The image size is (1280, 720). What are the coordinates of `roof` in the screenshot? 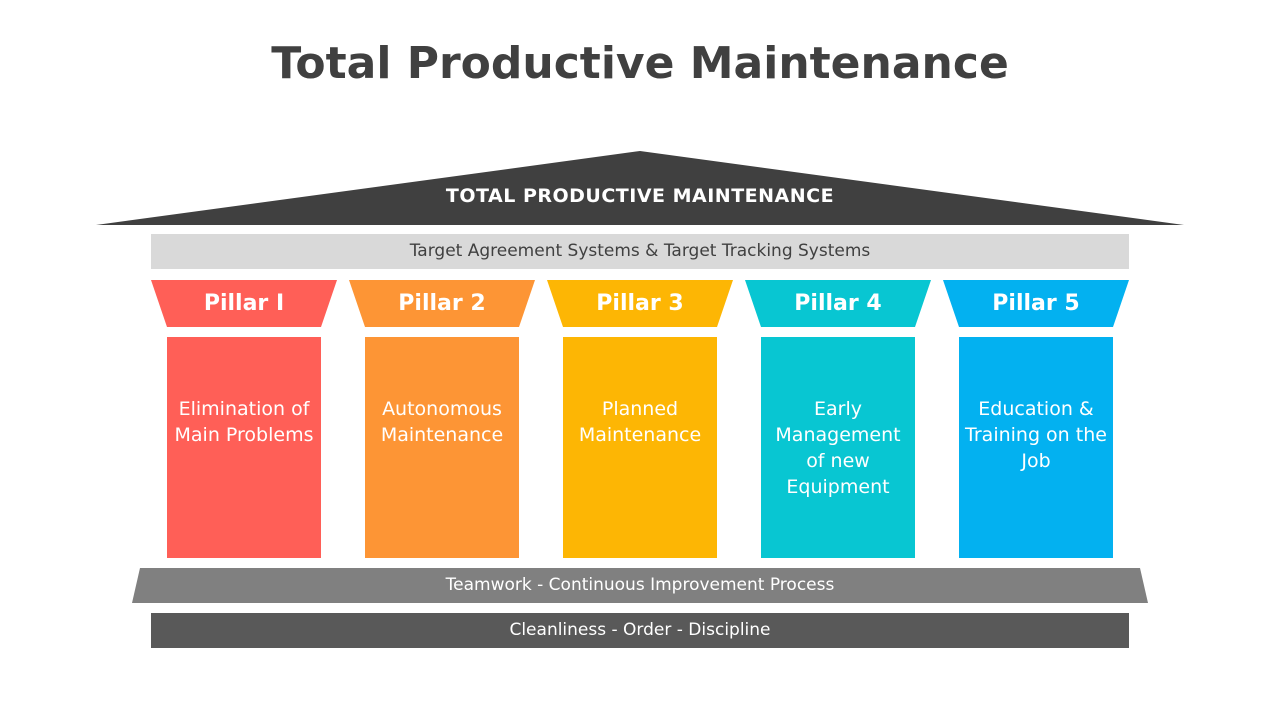 It's located at (640, 188).